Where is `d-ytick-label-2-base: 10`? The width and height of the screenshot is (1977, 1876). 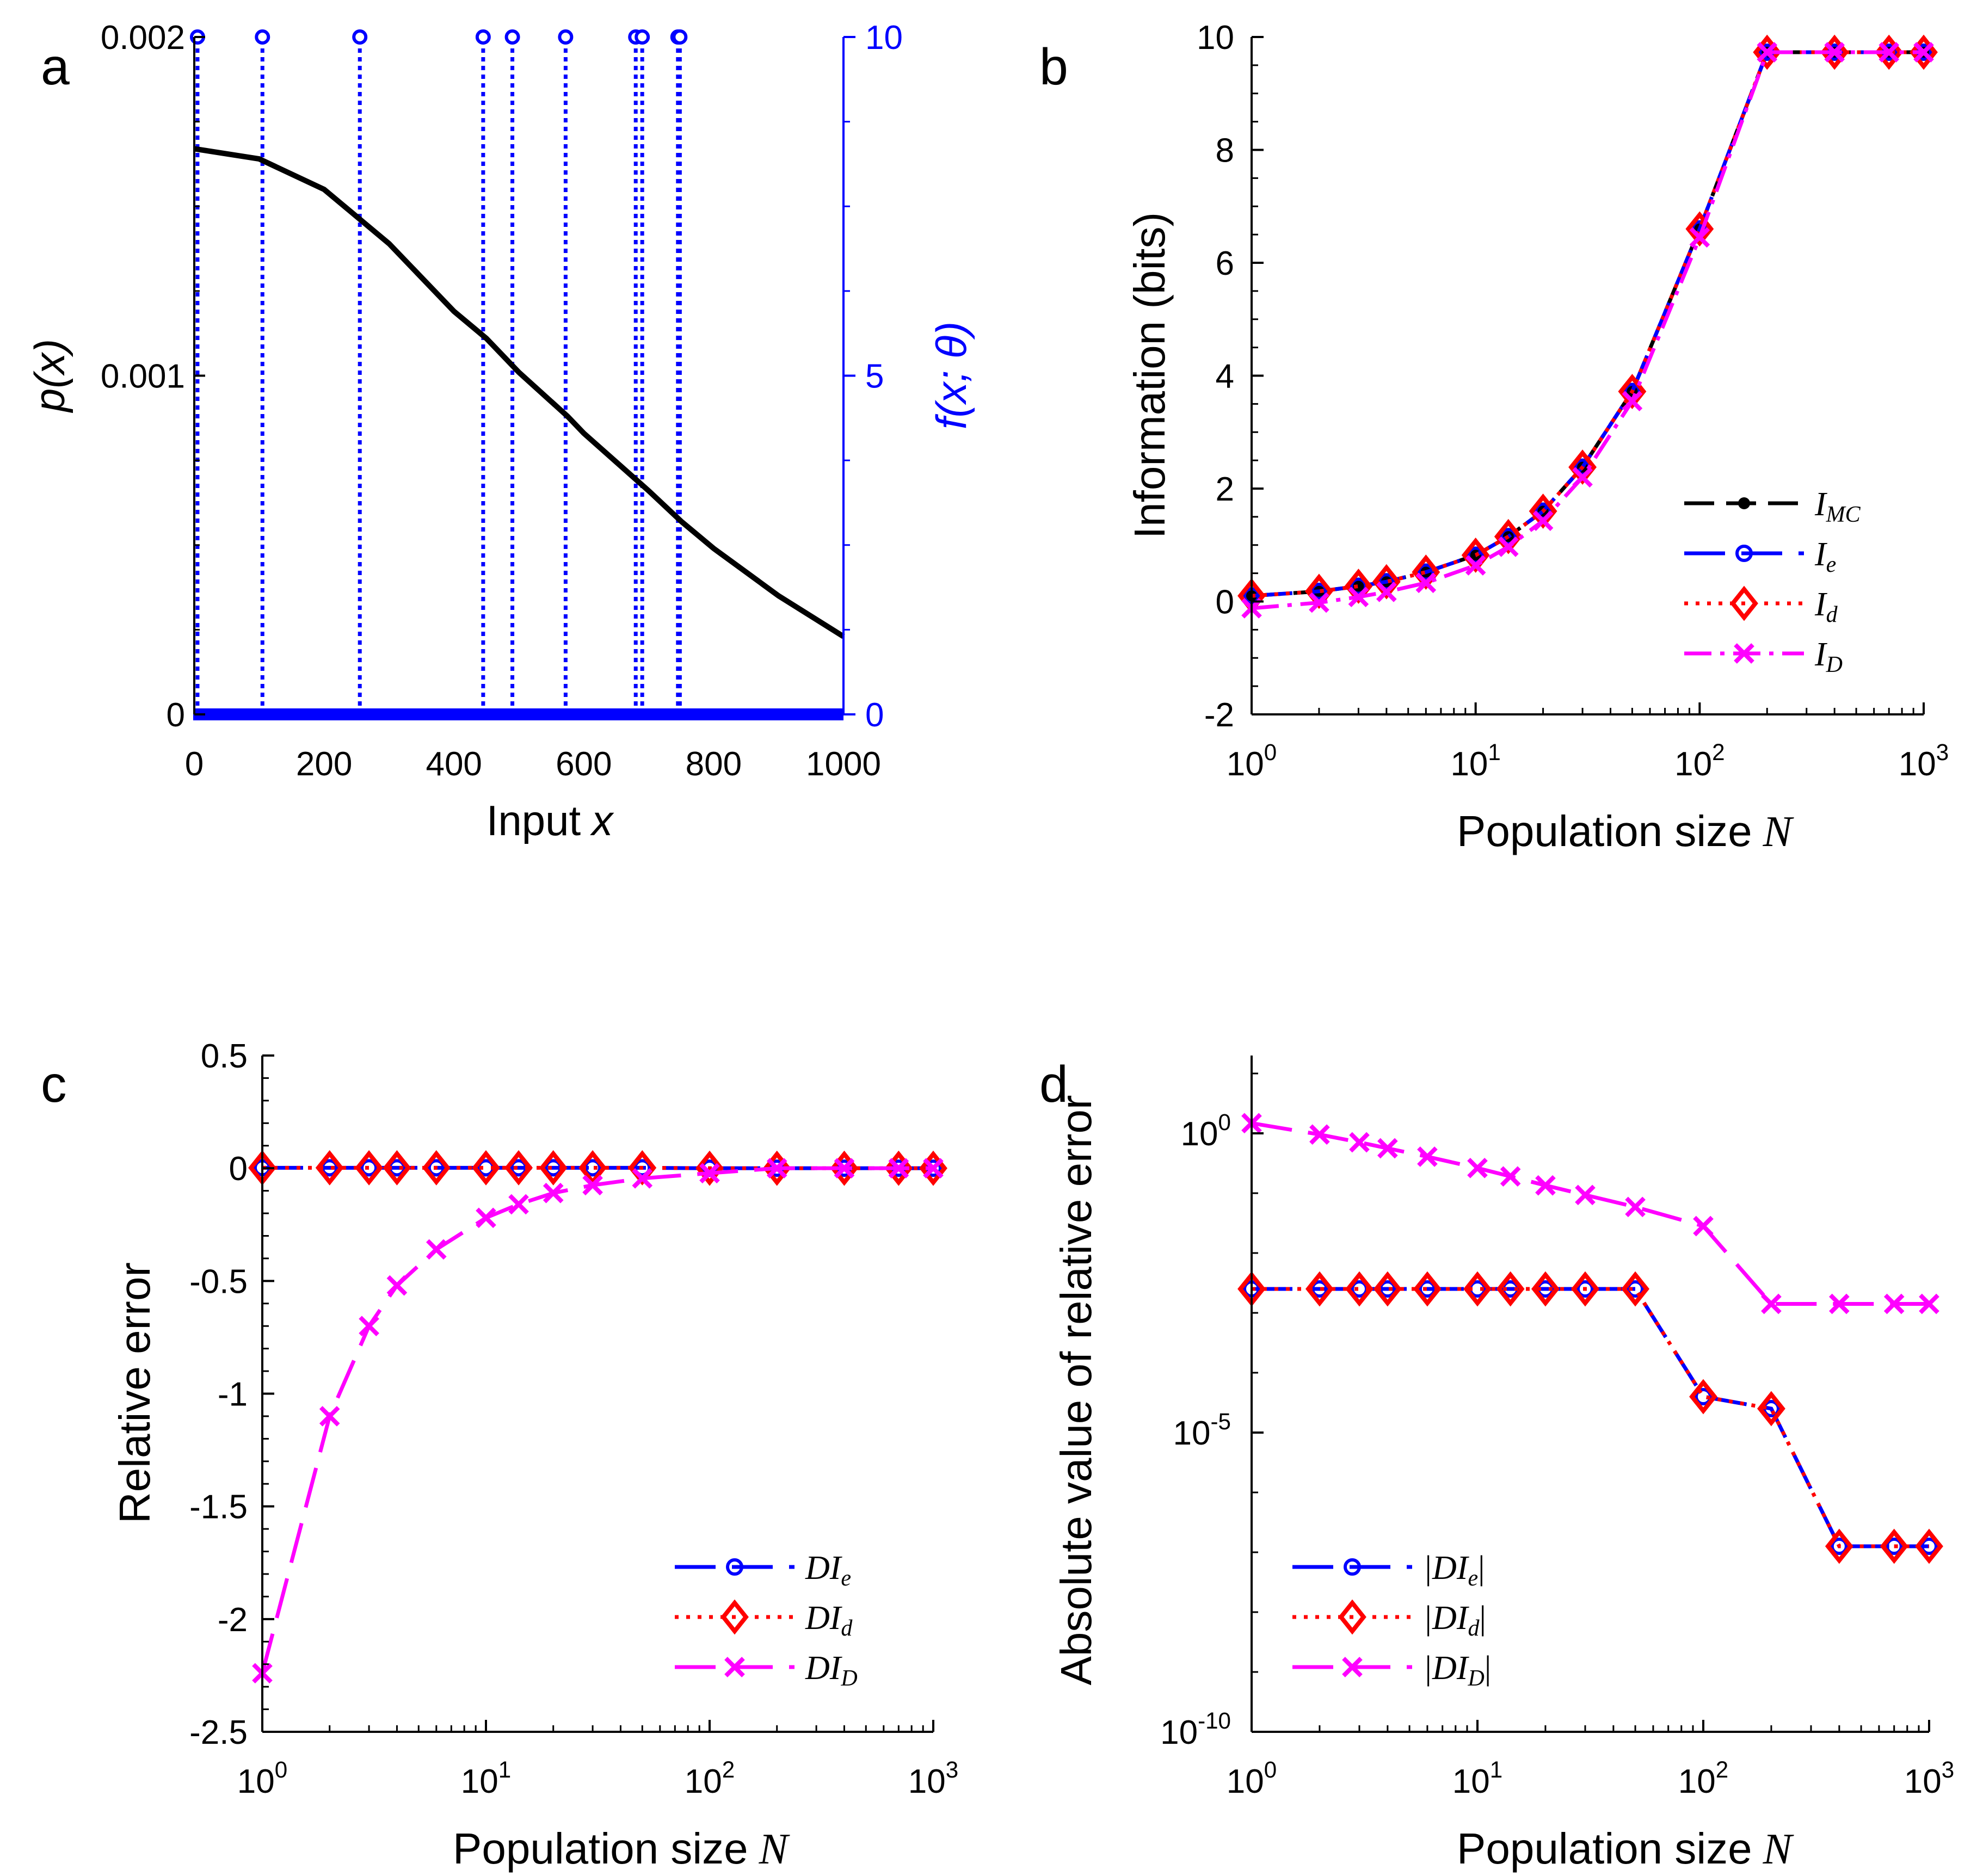 d-ytick-label-2-base: 10 is located at coordinates (1179, 1732).